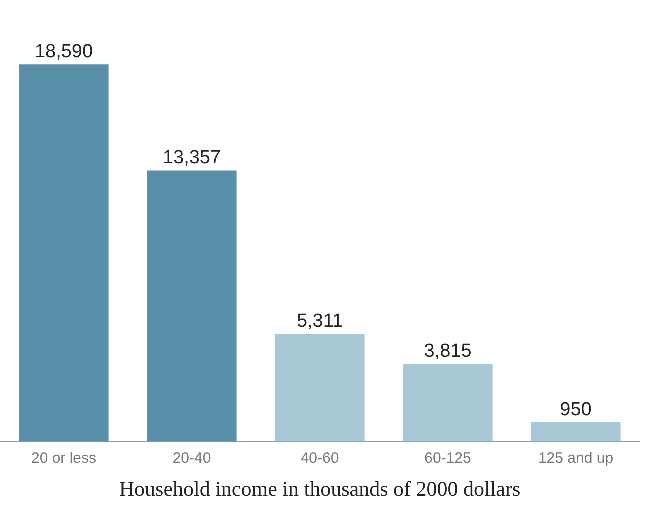 This screenshot has width=648, height=511. I want to click on data-label: 950, so click(576, 409).